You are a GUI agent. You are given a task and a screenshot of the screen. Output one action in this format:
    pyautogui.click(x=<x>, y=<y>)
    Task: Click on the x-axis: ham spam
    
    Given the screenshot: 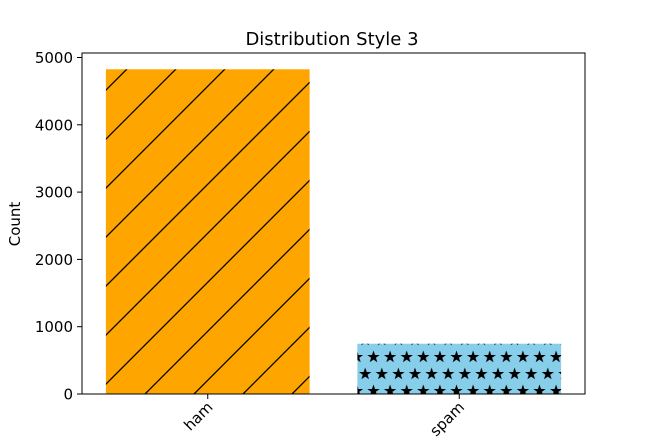 What is the action you would take?
    pyautogui.click(x=324, y=417)
    